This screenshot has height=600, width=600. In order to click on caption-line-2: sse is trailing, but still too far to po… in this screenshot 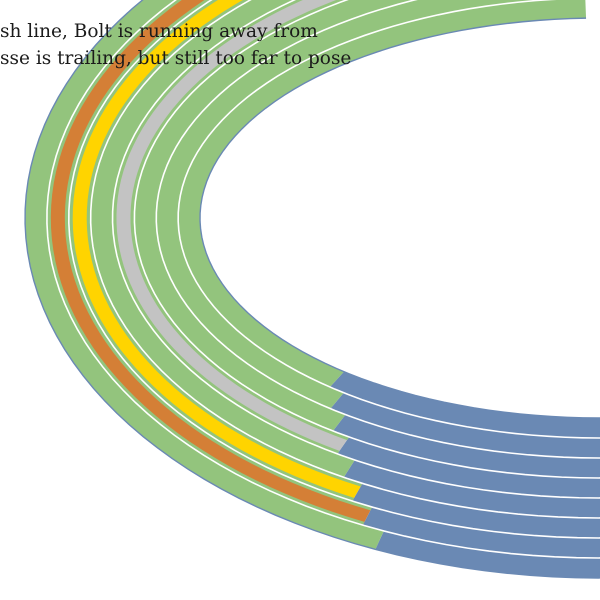, I will do `click(176, 58)`.